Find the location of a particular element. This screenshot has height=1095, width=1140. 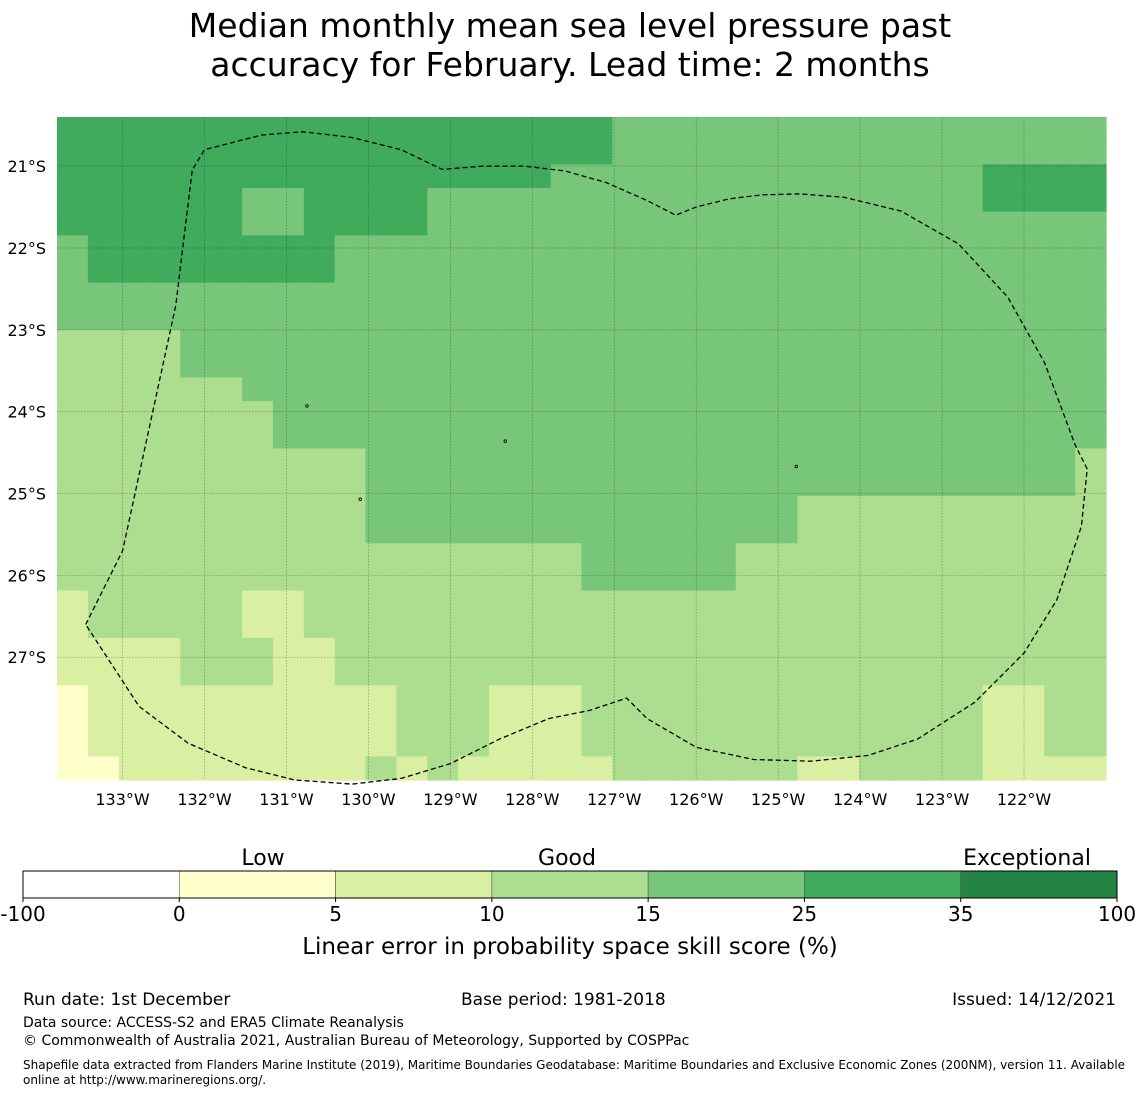

island-outline is located at coordinates (796, 466).